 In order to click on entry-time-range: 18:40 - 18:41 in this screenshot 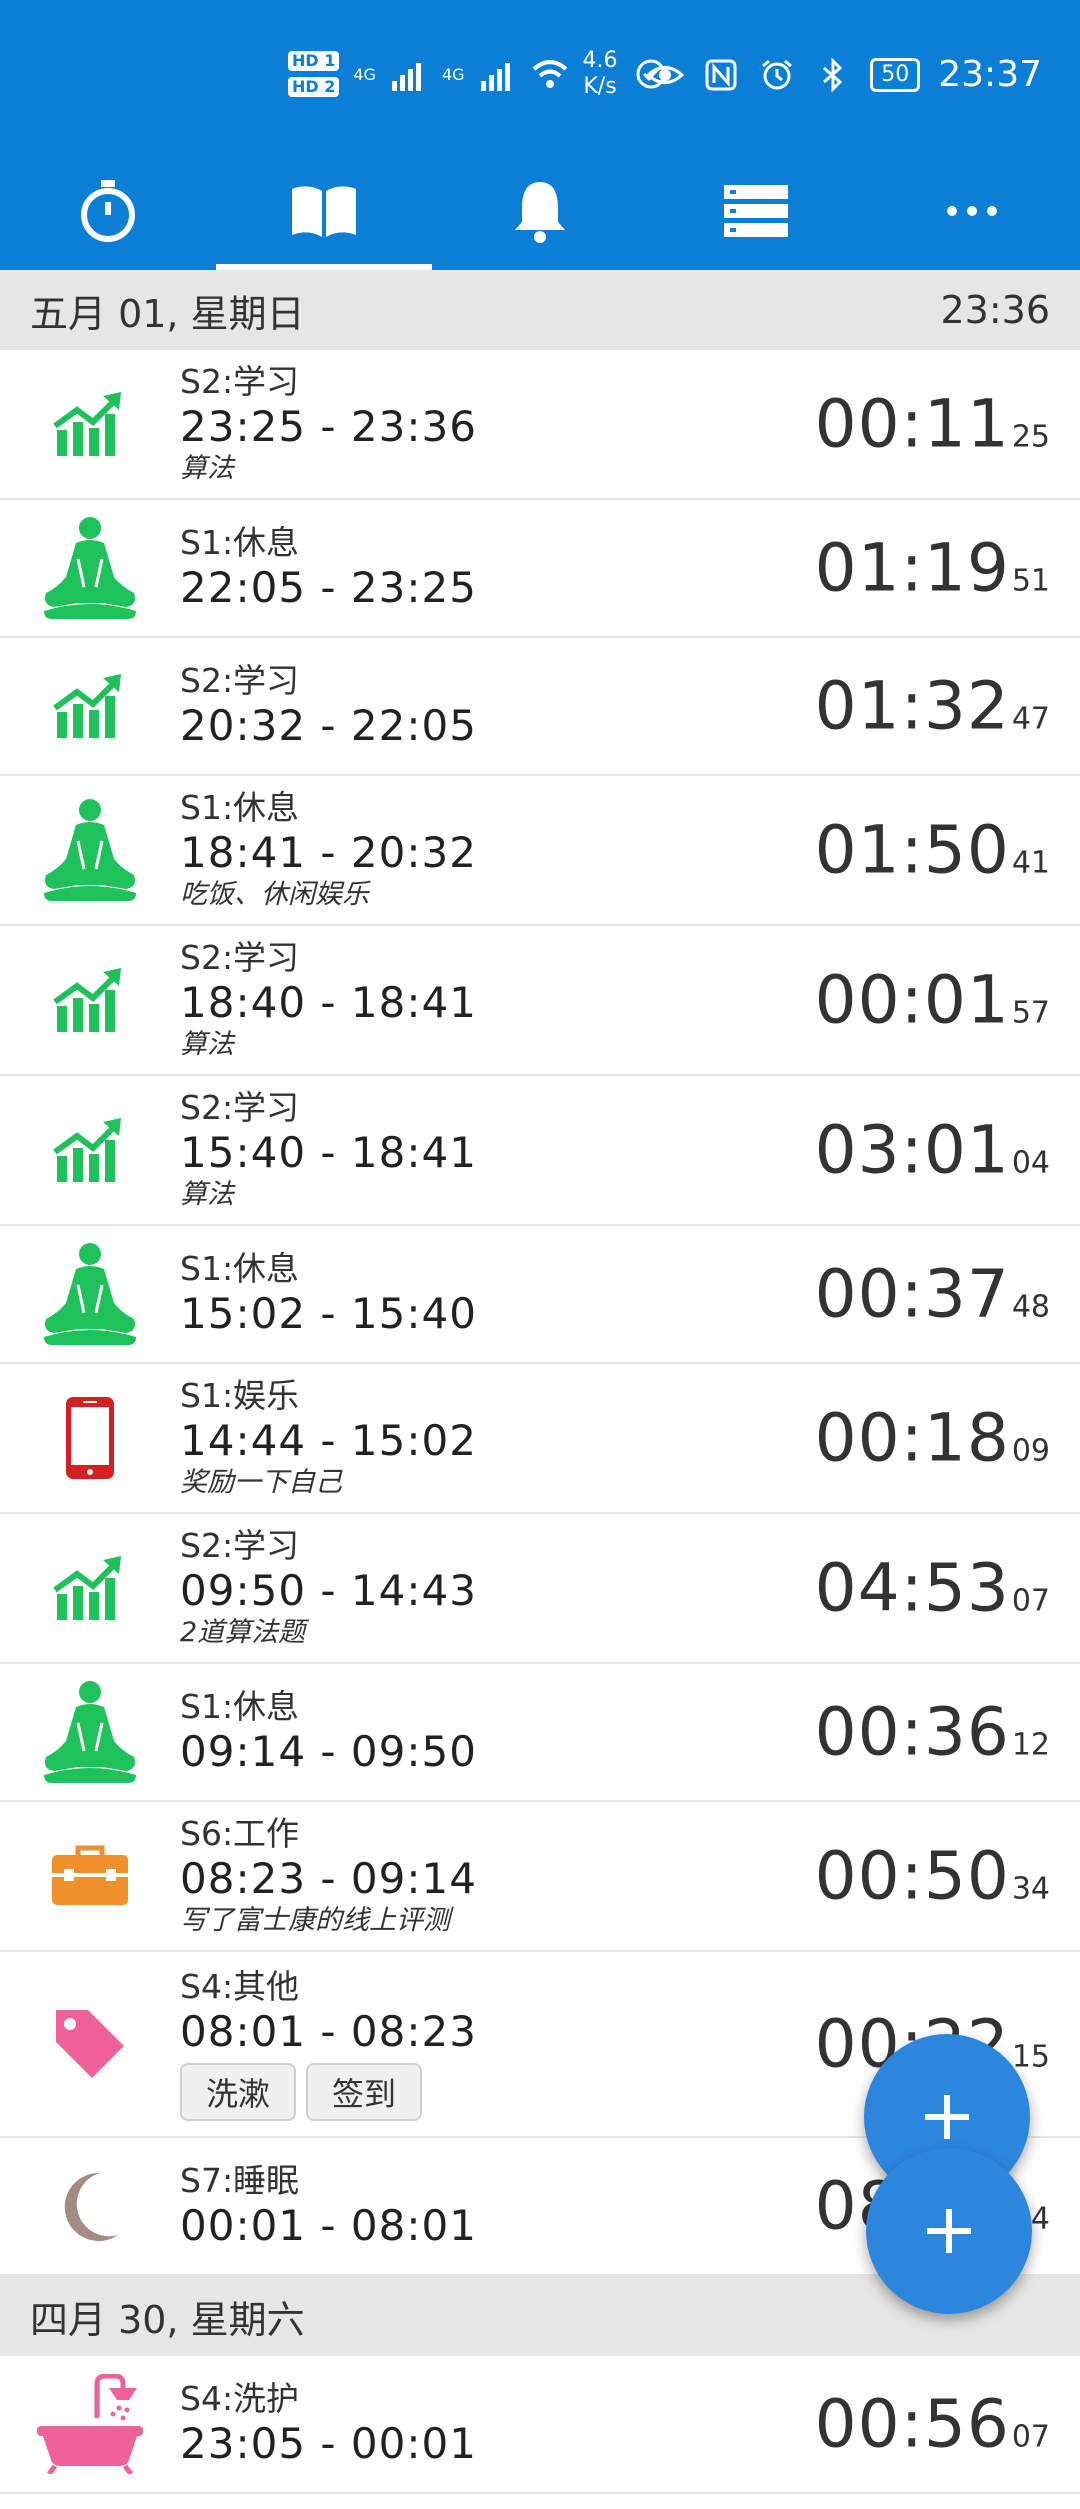, I will do `click(328, 1002)`.